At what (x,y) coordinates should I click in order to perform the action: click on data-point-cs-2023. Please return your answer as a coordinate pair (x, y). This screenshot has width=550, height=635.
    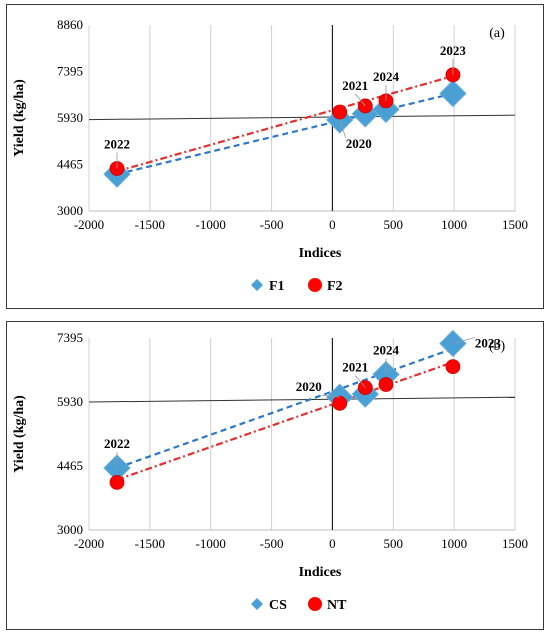
    Looking at the image, I should click on (453, 343).